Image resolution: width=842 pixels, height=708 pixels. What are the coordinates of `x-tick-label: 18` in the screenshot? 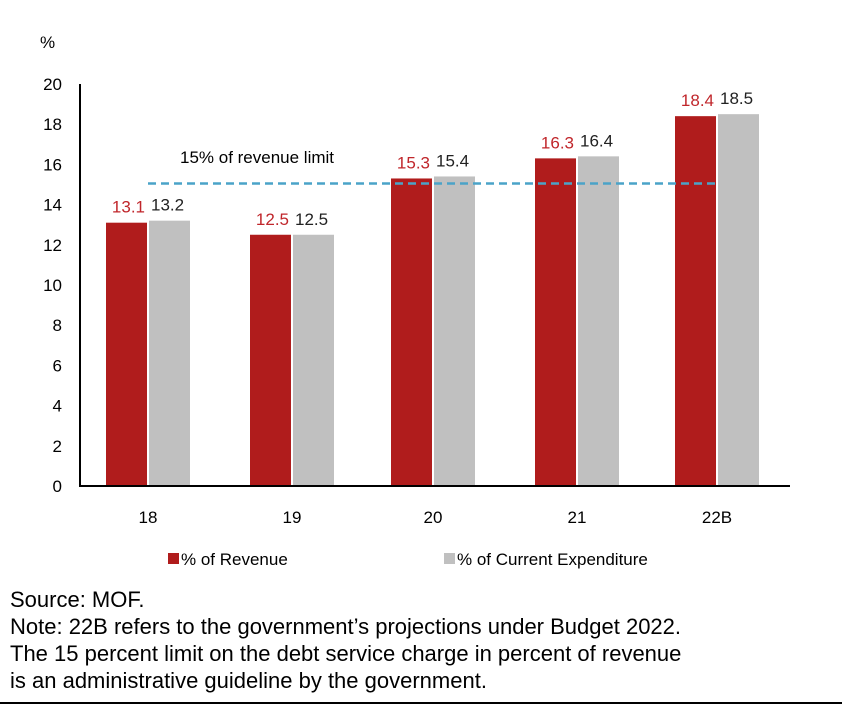 It's located at (148, 517).